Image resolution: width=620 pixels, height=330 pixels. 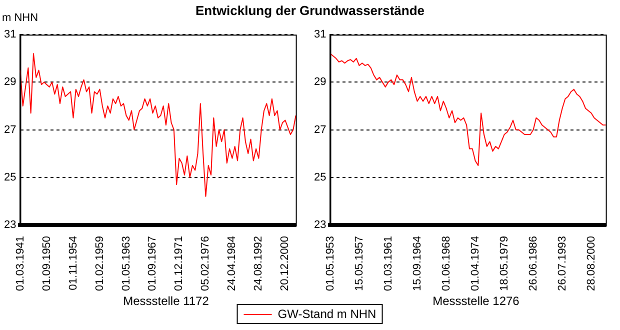 I want to click on x-tick-label: 28.08.2000, so click(x=591, y=264).